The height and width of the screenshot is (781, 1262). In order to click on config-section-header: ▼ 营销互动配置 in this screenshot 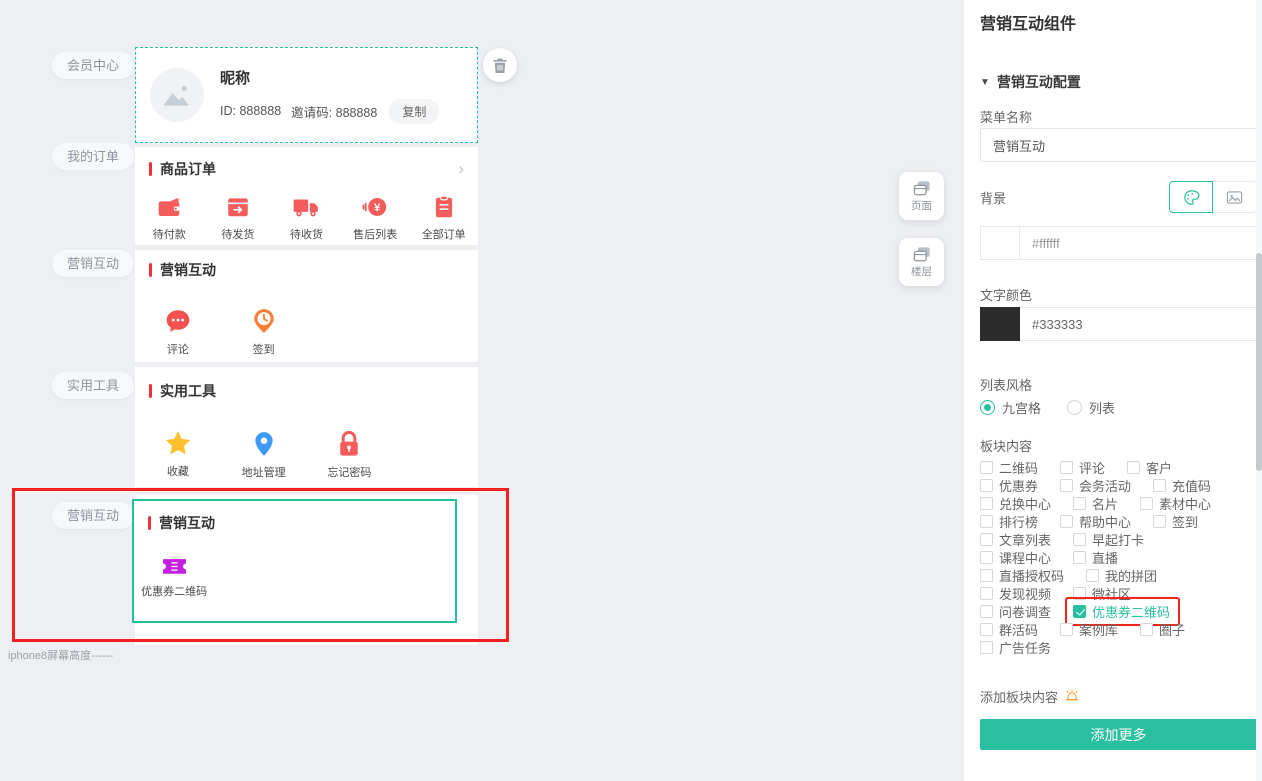, I will do `click(1030, 82)`.